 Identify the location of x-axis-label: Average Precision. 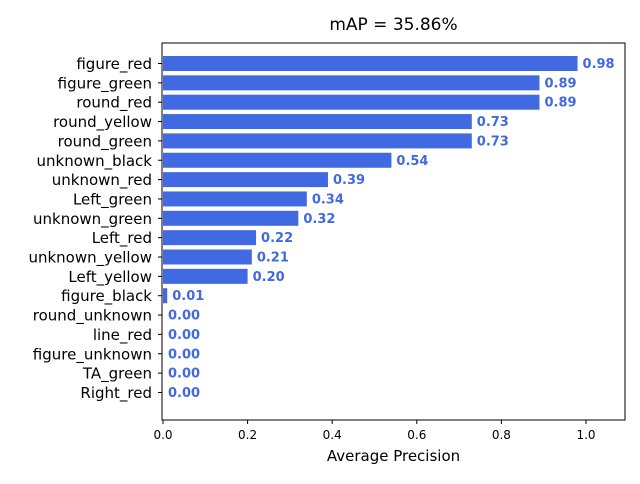
(393, 456).